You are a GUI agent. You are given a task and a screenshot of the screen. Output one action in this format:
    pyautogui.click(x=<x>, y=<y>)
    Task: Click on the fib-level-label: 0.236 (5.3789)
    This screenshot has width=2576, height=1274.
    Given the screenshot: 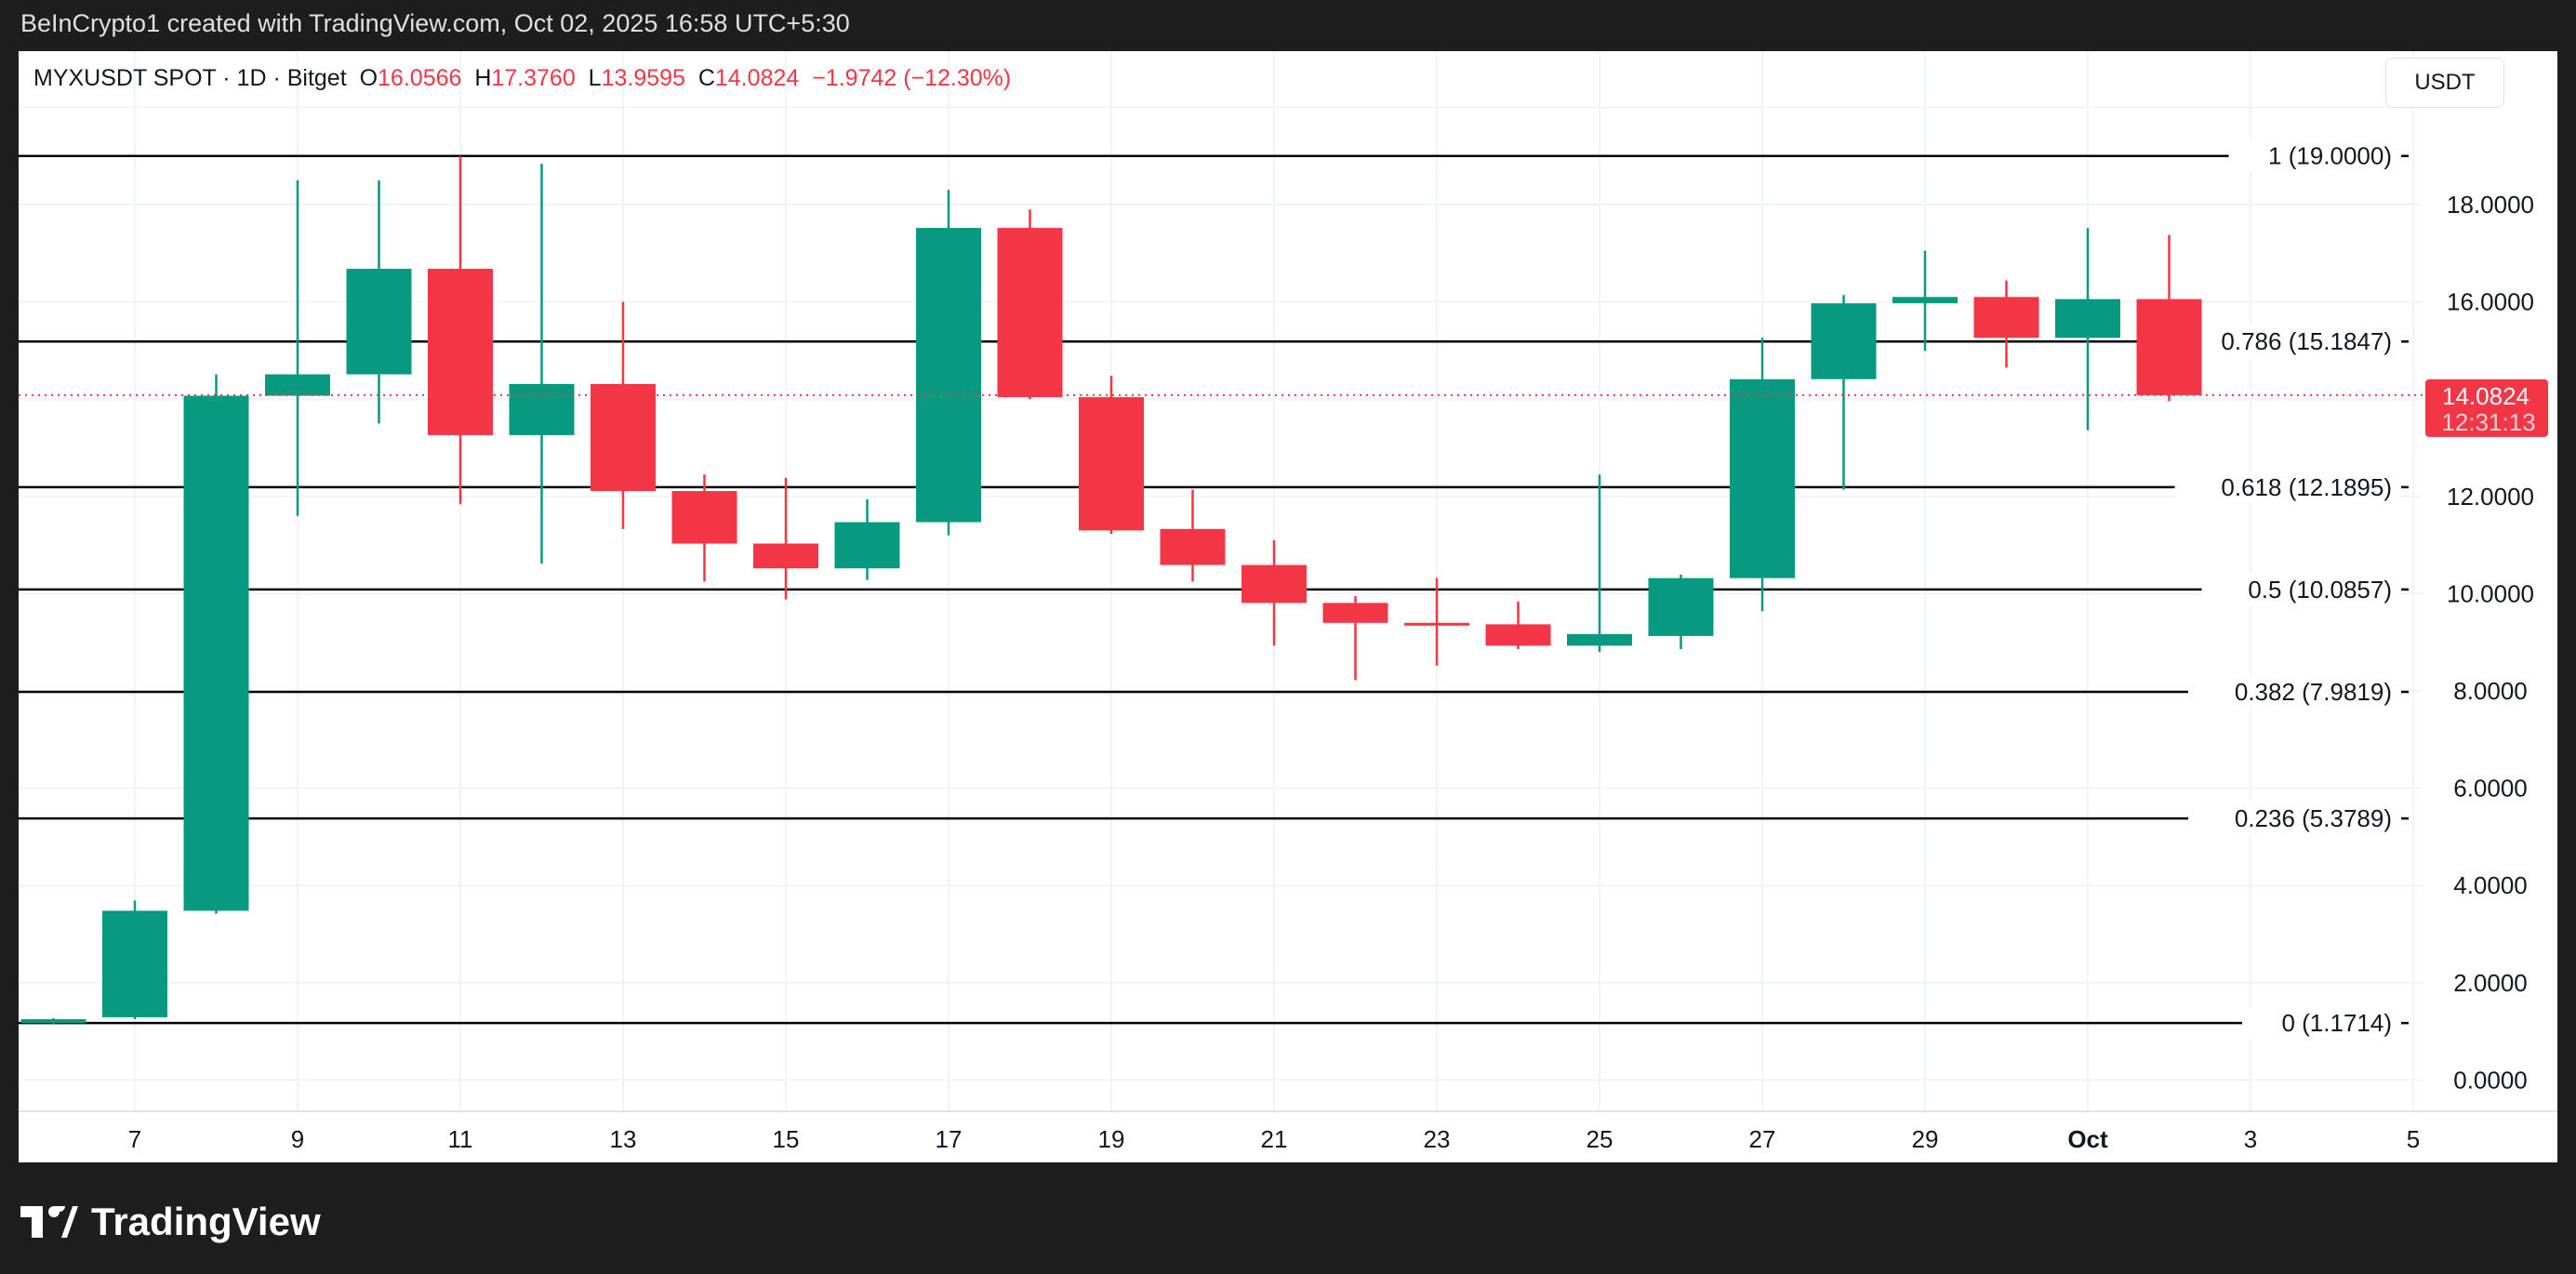 What is the action you would take?
    pyautogui.click(x=2313, y=818)
    